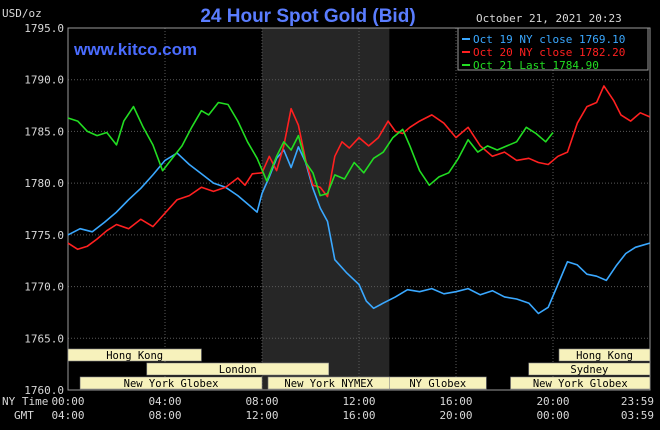  Describe the element at coordinates (22, 13) in the screenshot. I see `y-axis-unit: USD/oz` at that location.